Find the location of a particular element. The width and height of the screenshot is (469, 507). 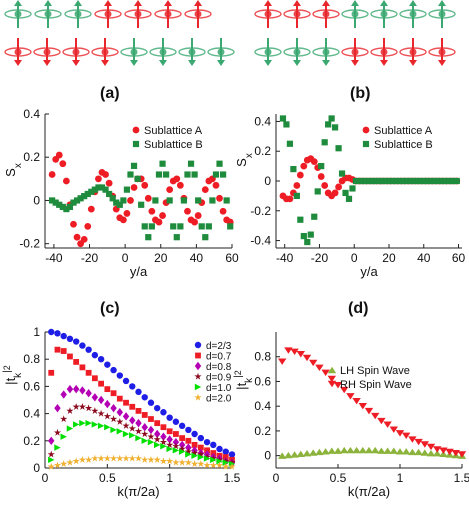

panel-label-a: (a) is located at coordinates (110, 93).